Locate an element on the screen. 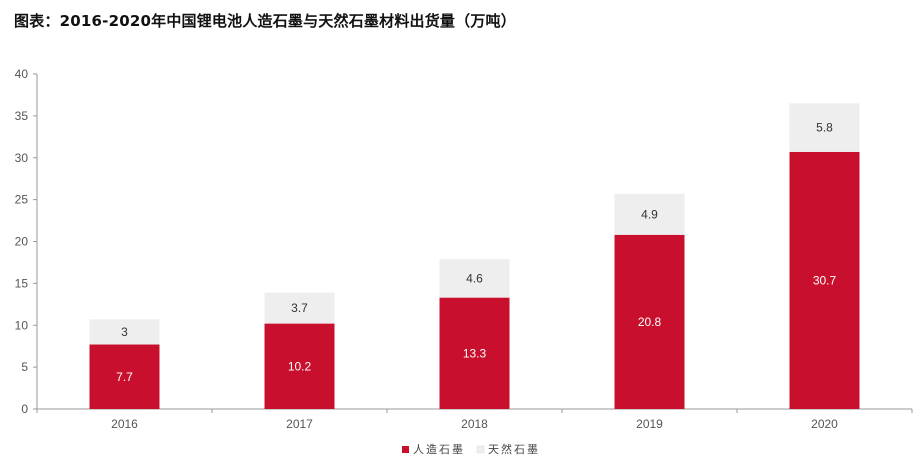 This screenshot has width=921, height=462. bar-value-label: 3 is located at coordinates (124, 332).